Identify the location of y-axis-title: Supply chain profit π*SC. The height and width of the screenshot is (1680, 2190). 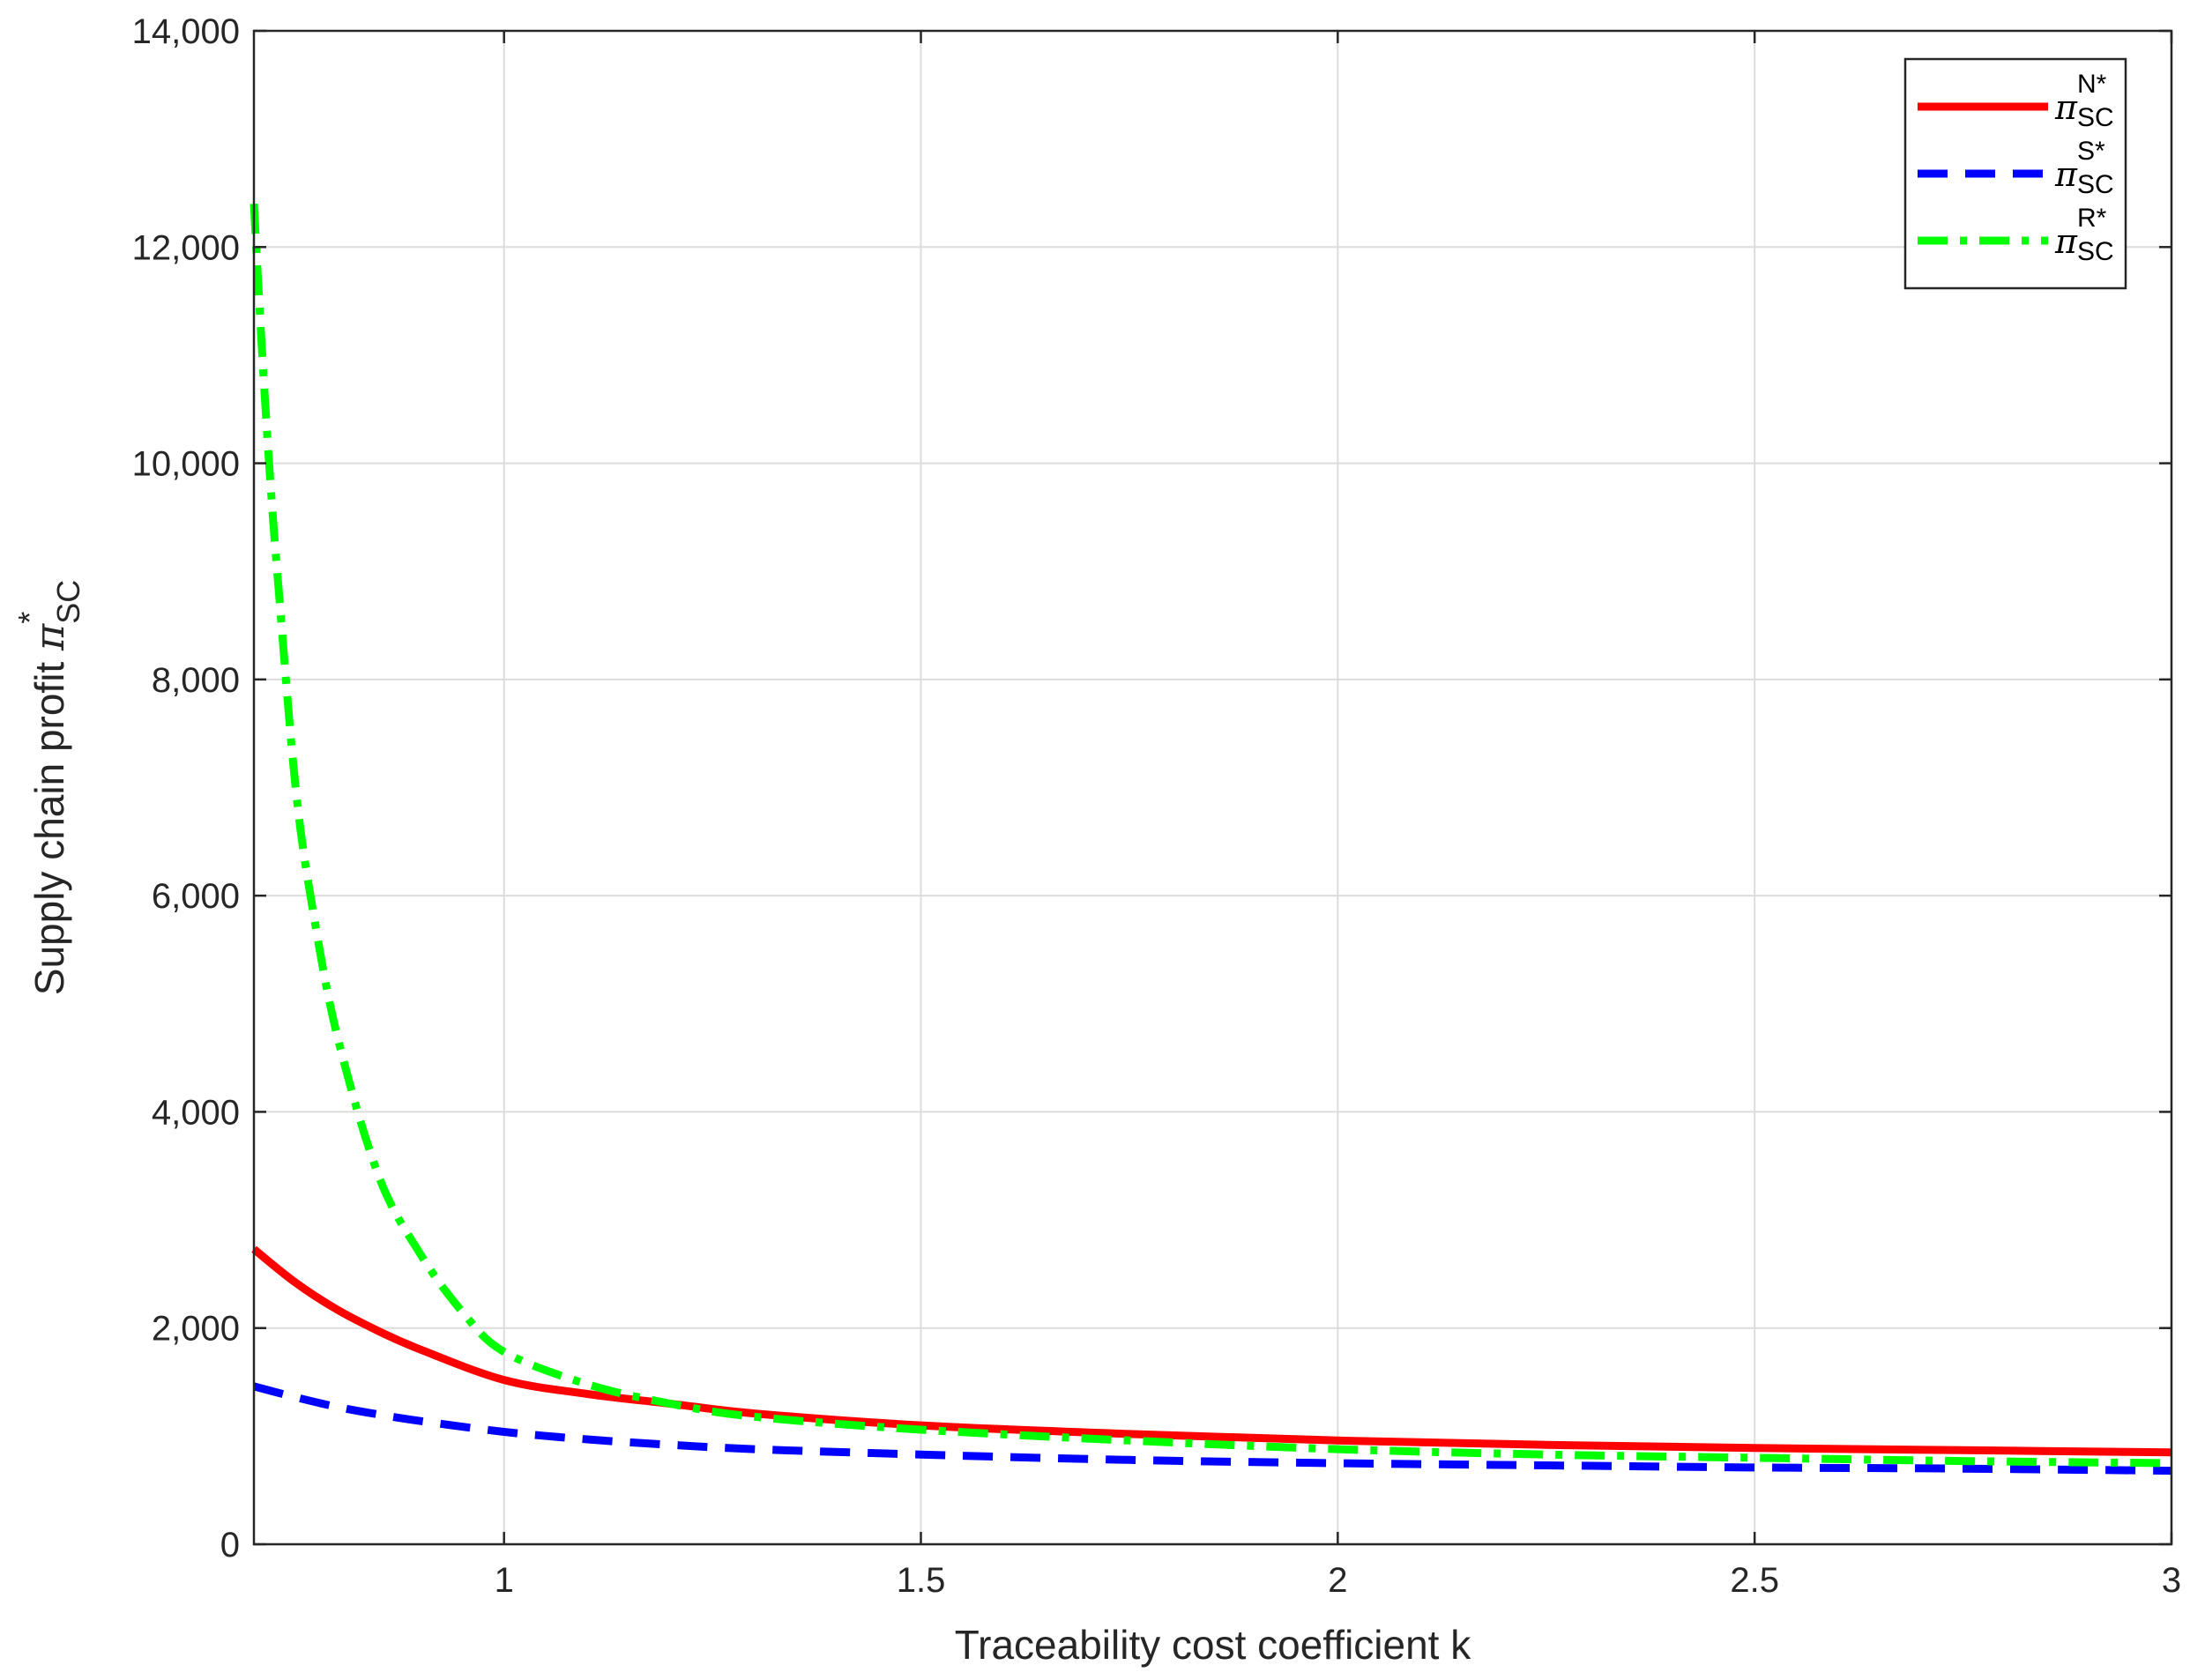
(48, 787).